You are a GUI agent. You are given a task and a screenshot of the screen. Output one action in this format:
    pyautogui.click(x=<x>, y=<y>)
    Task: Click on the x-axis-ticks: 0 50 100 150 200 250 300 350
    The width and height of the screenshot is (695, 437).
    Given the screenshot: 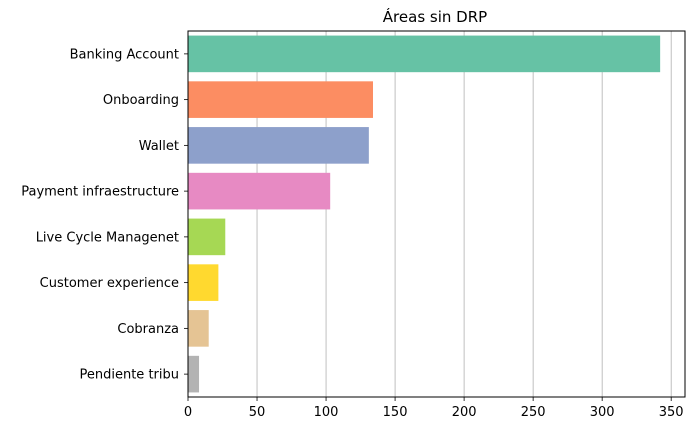 What is the action you would take?
    pyautogui.click(x=434, y=408)
    